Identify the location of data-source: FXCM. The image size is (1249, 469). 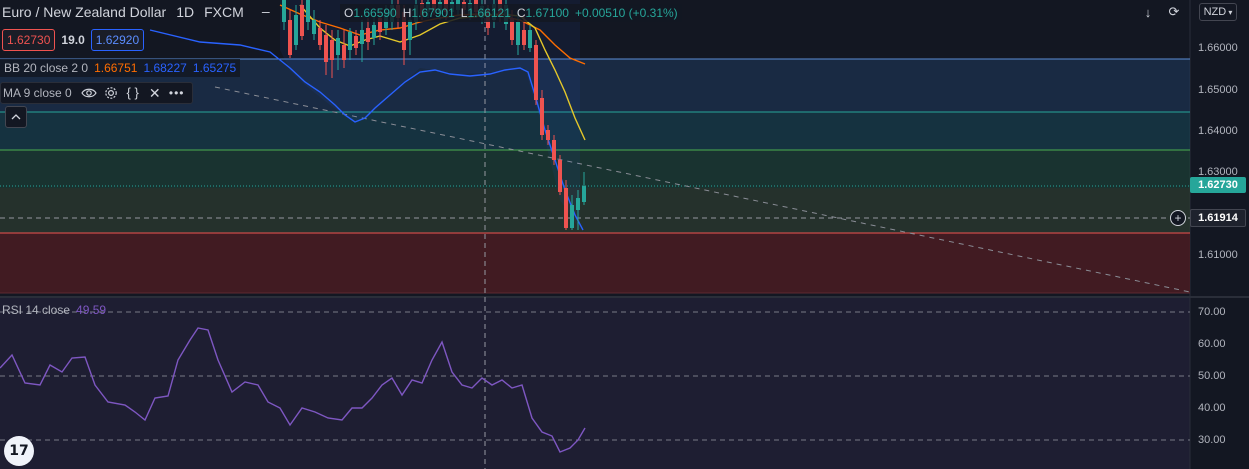
(224, 12).